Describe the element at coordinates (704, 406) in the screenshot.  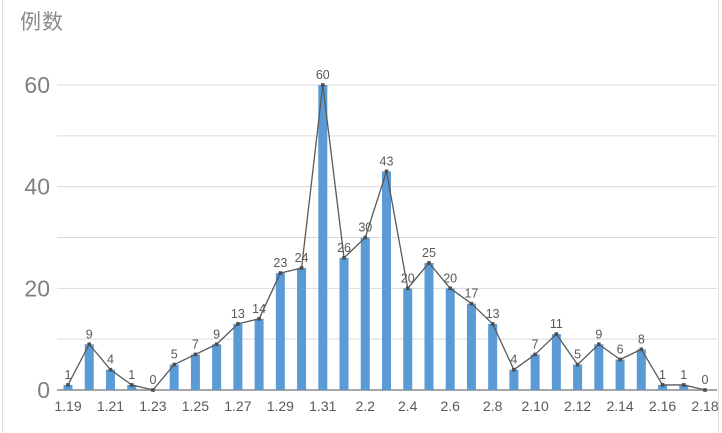
I see `x-tick-label: 2.18` at that location.